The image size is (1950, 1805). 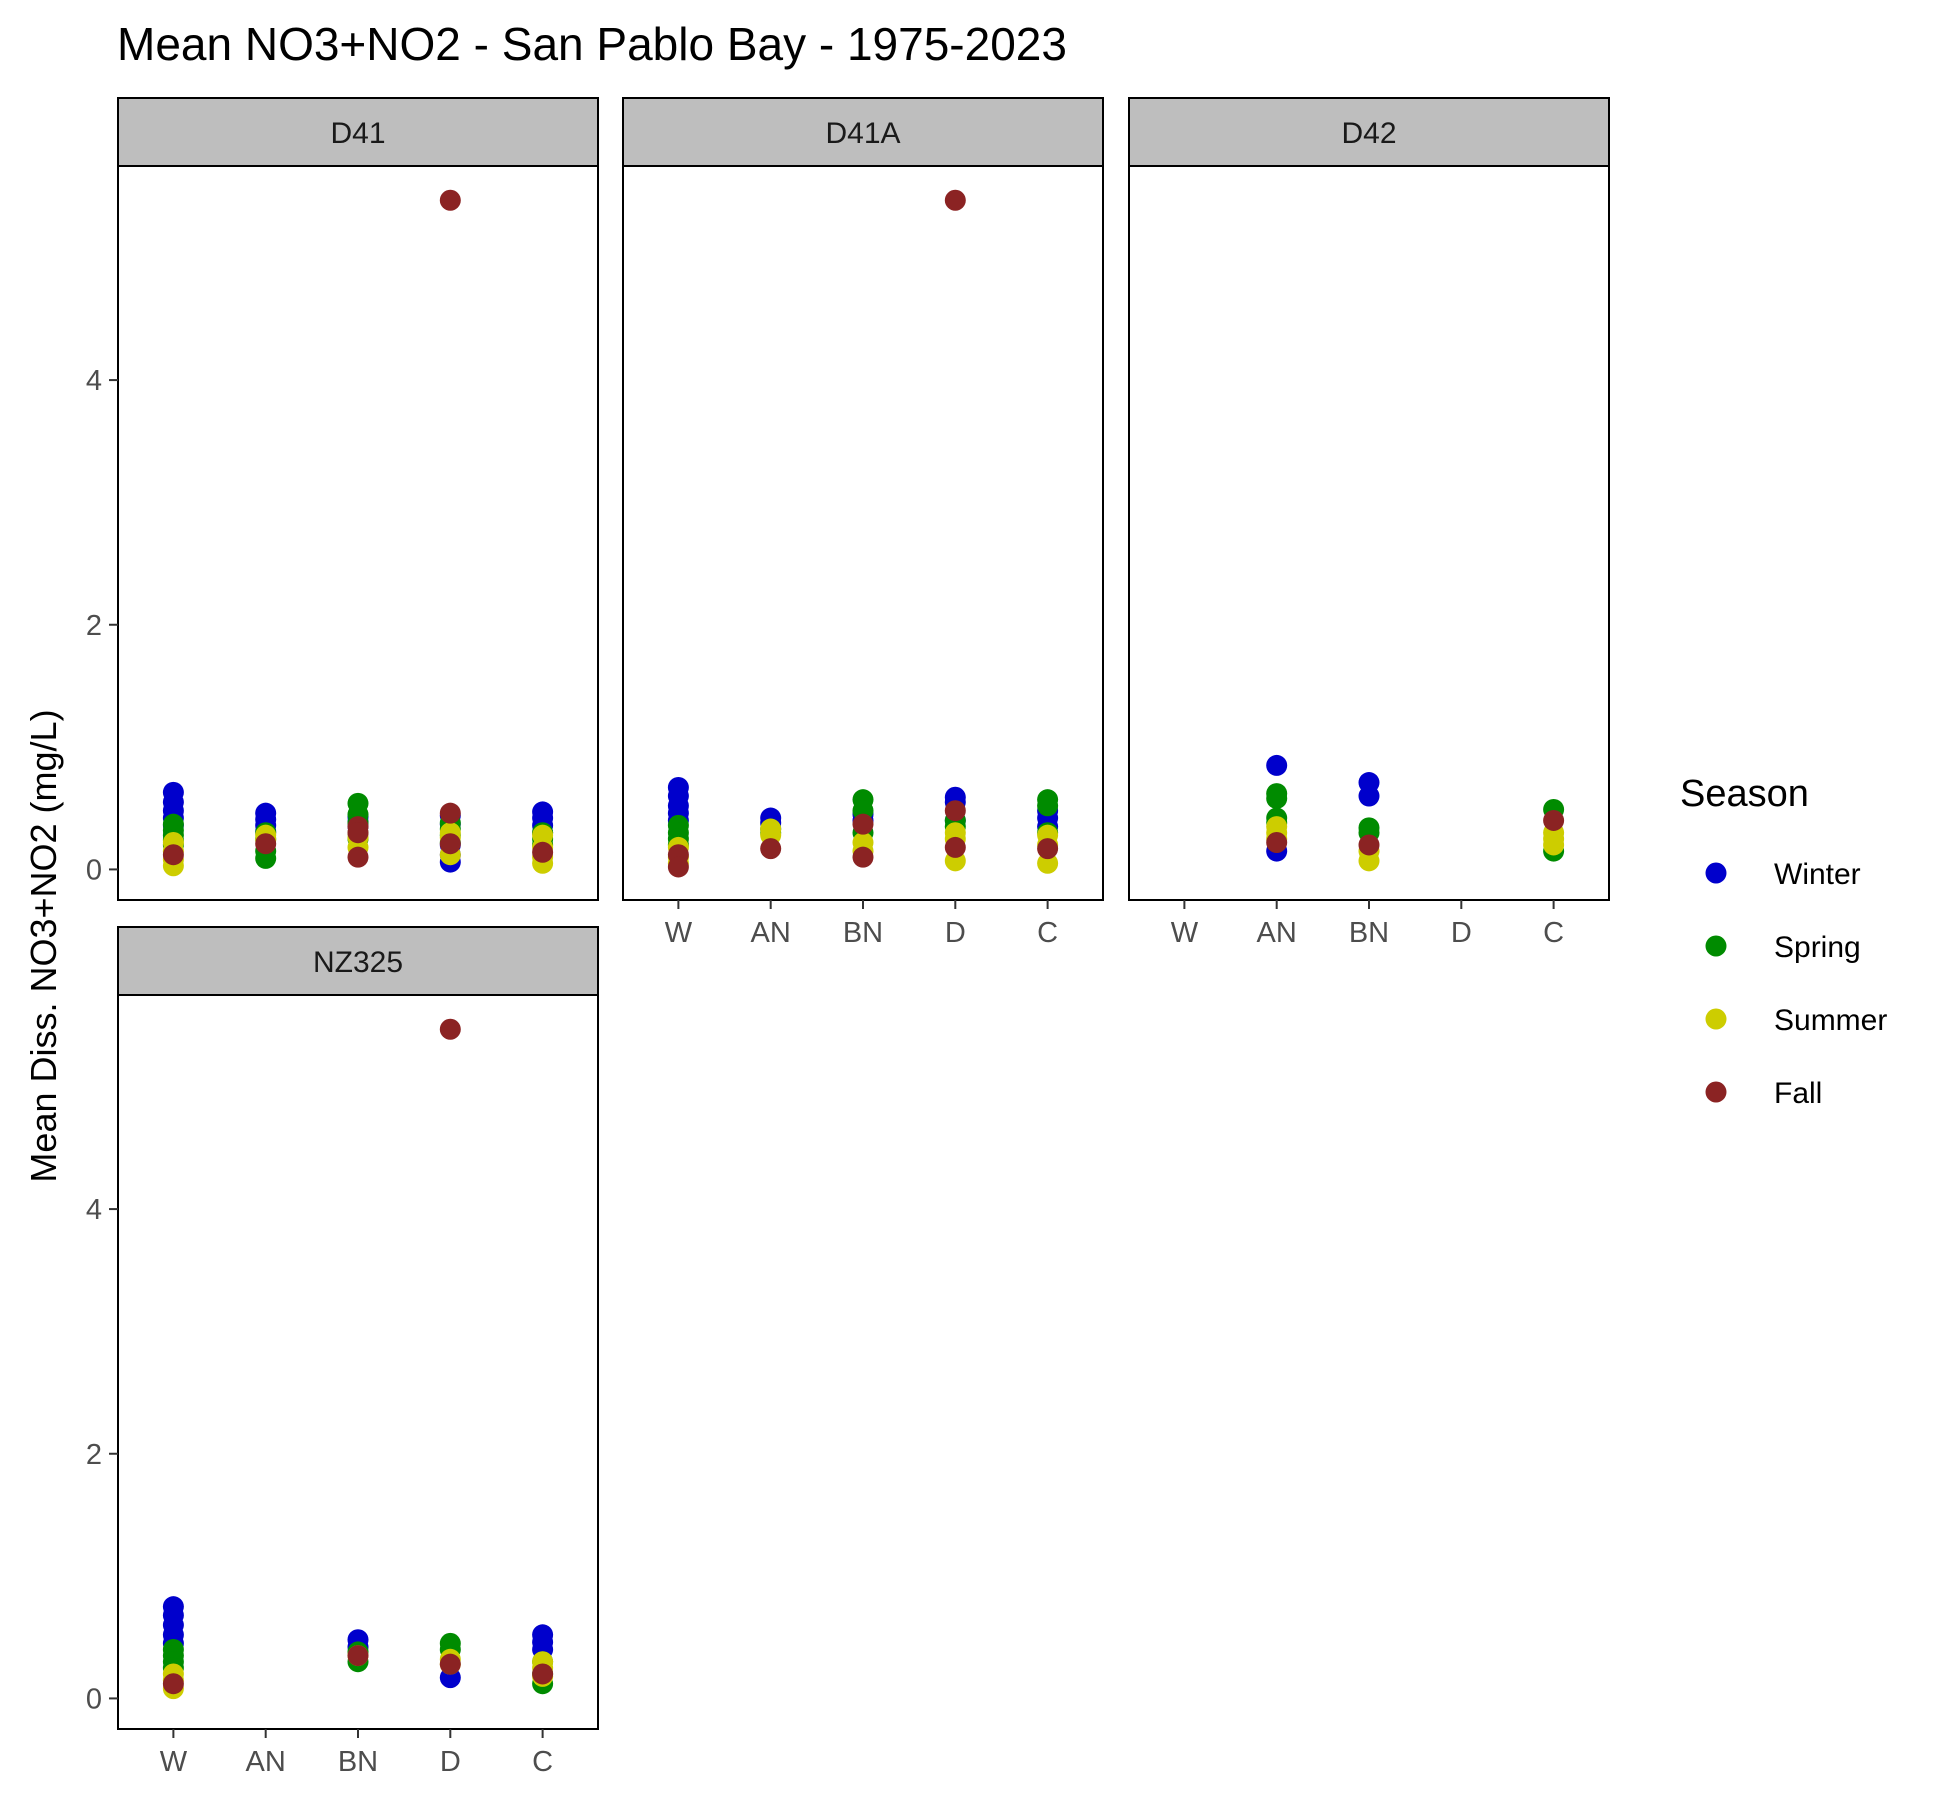 I want to click on facet-strip-label: NZ325, so click(x=358, y=962).